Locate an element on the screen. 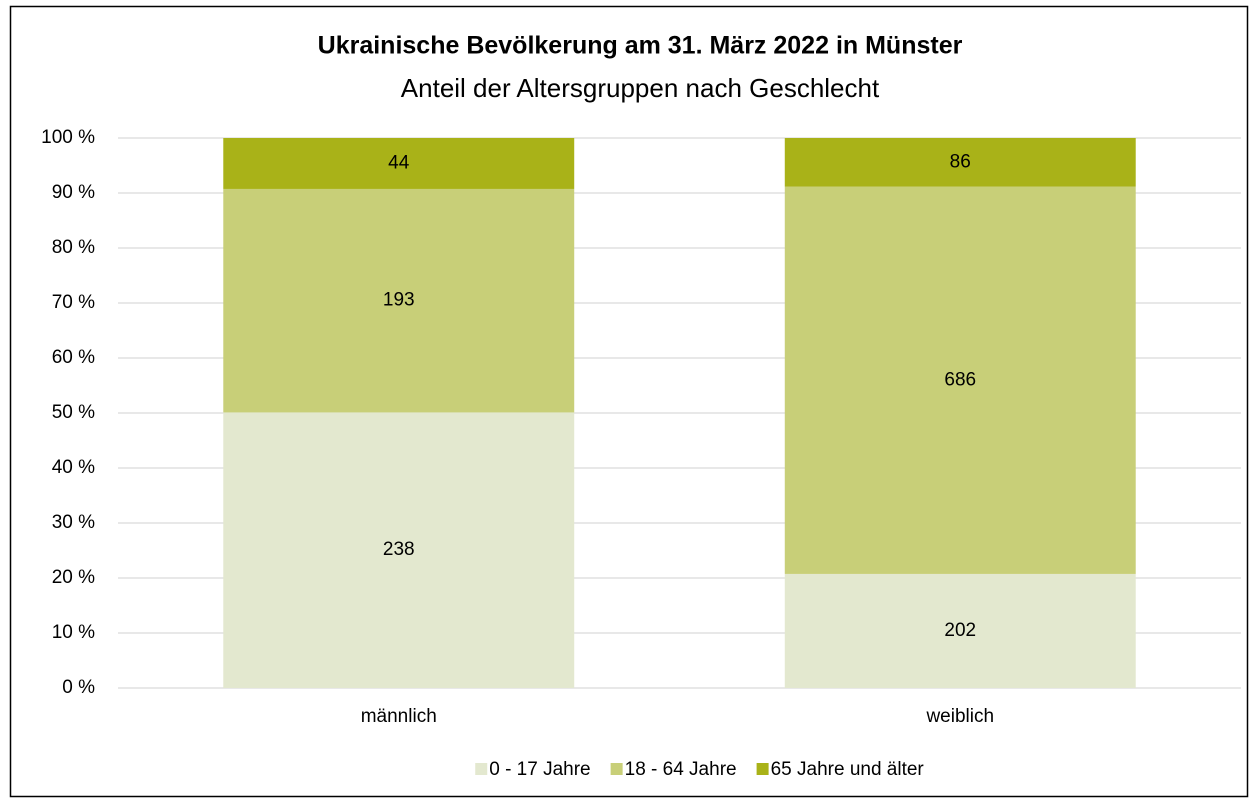 This screenshot has height=799, width=1258. x-tick-label: weiblich is located at coordinates (959, 716).